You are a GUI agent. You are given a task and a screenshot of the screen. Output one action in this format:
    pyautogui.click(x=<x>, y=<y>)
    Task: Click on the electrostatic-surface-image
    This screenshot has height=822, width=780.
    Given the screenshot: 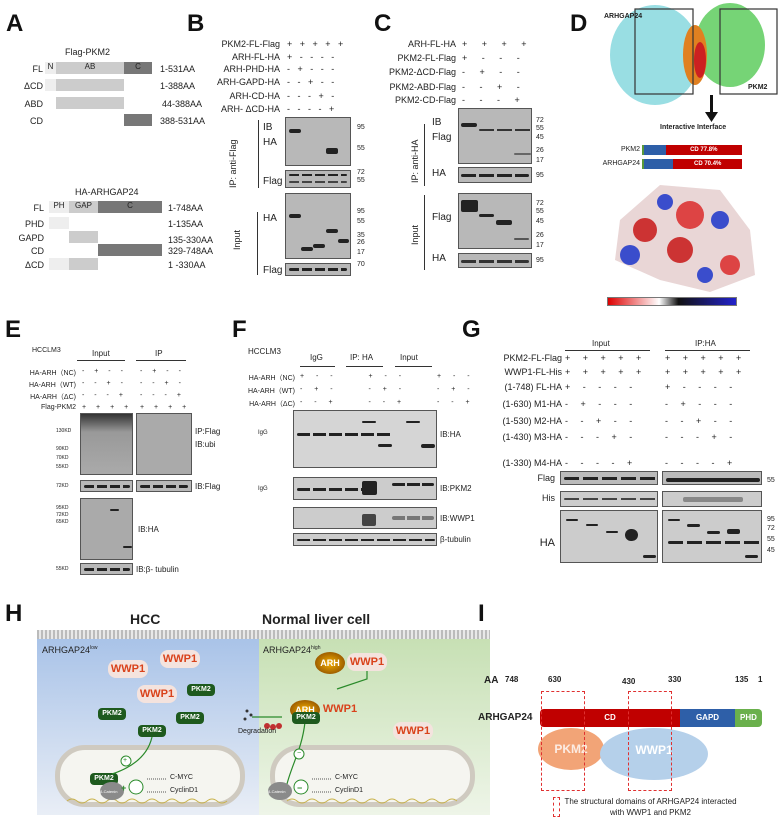 What is the action you would take?
    pyautogui.click(x=685, y=238)
    